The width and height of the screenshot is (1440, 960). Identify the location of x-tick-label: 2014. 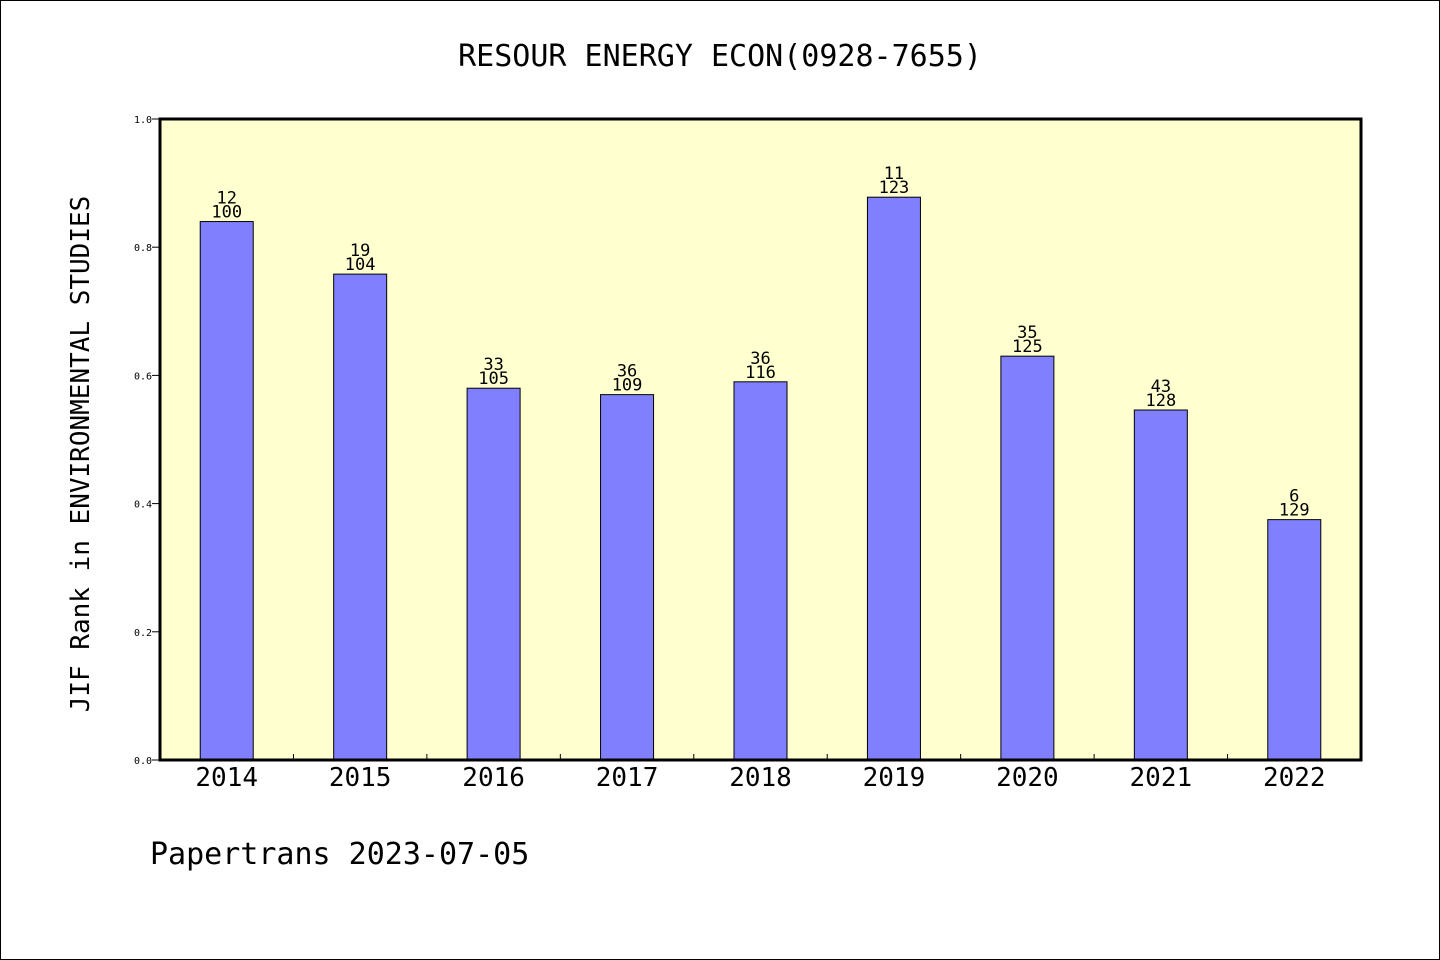
(226, 778).